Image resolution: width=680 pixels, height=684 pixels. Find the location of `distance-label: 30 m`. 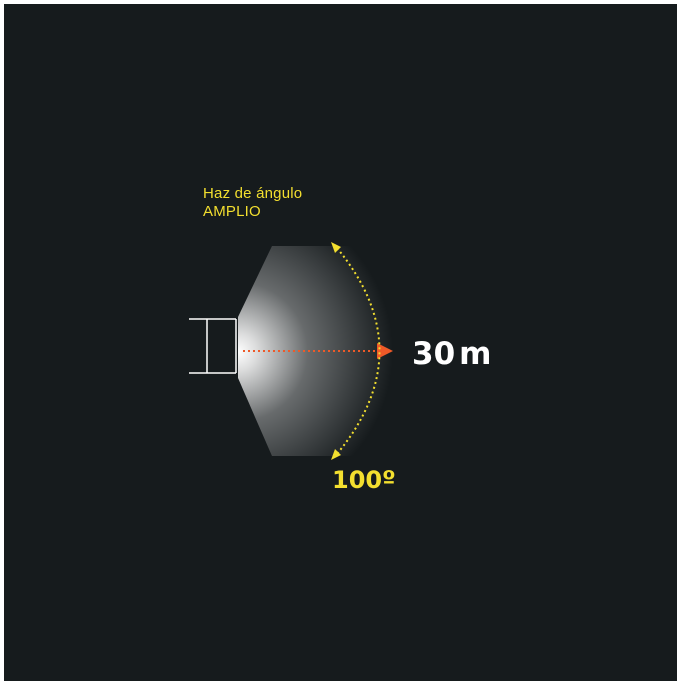

distance-label: 30 m is located at coordinates (451, 354).